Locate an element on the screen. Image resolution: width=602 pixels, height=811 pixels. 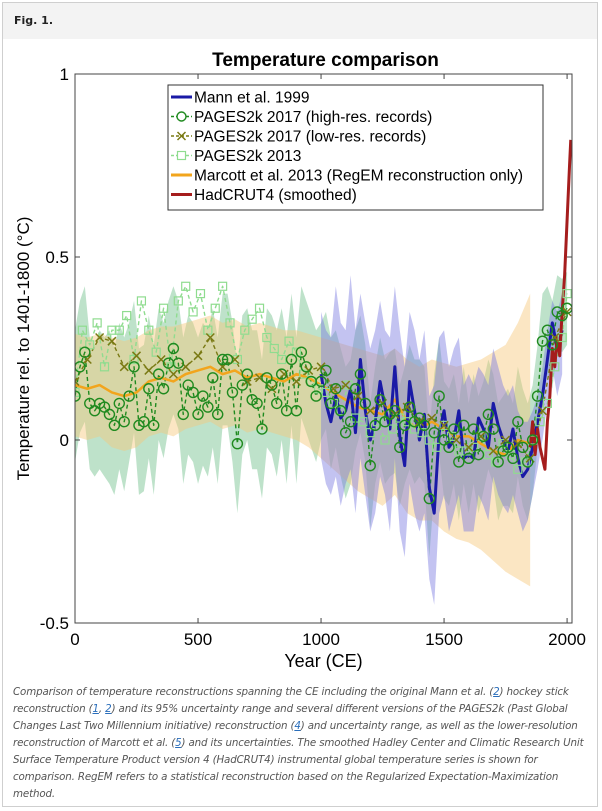
legend-x-icon is located at coordinates (181, 136).